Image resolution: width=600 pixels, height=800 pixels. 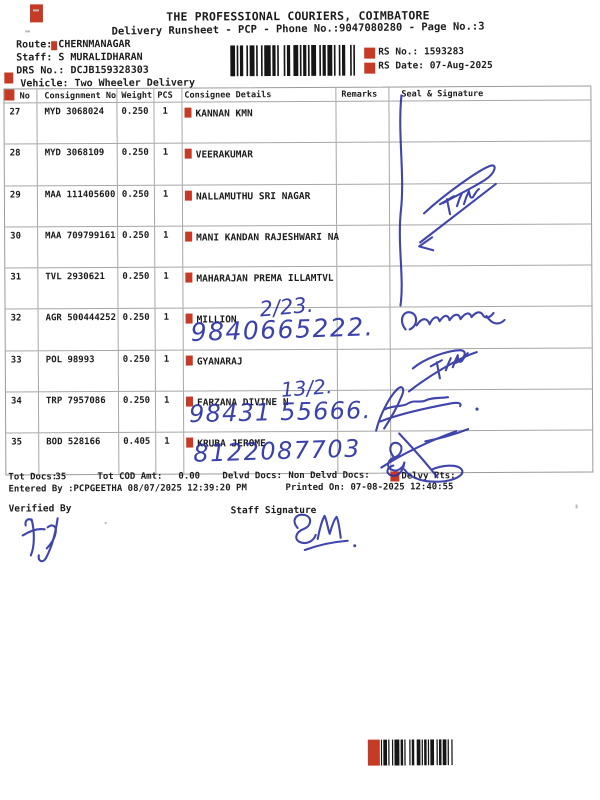 What do you see at coordinates (268, 237) in the screenshot?
I see `consignee-name: MANI KANDAN RAJESHWARI NA` at bounding box center [268, 237].